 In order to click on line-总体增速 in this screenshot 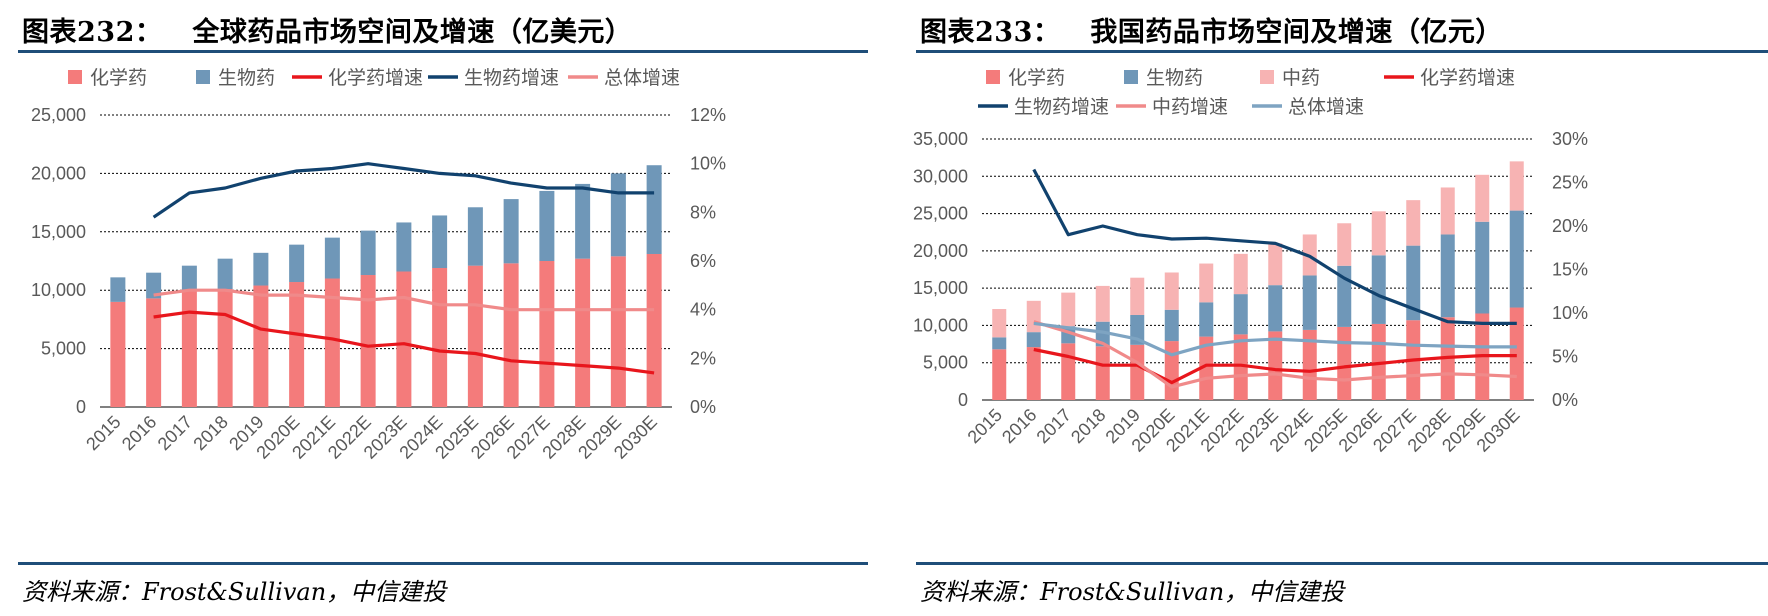, I will do `click(404, 300)`.